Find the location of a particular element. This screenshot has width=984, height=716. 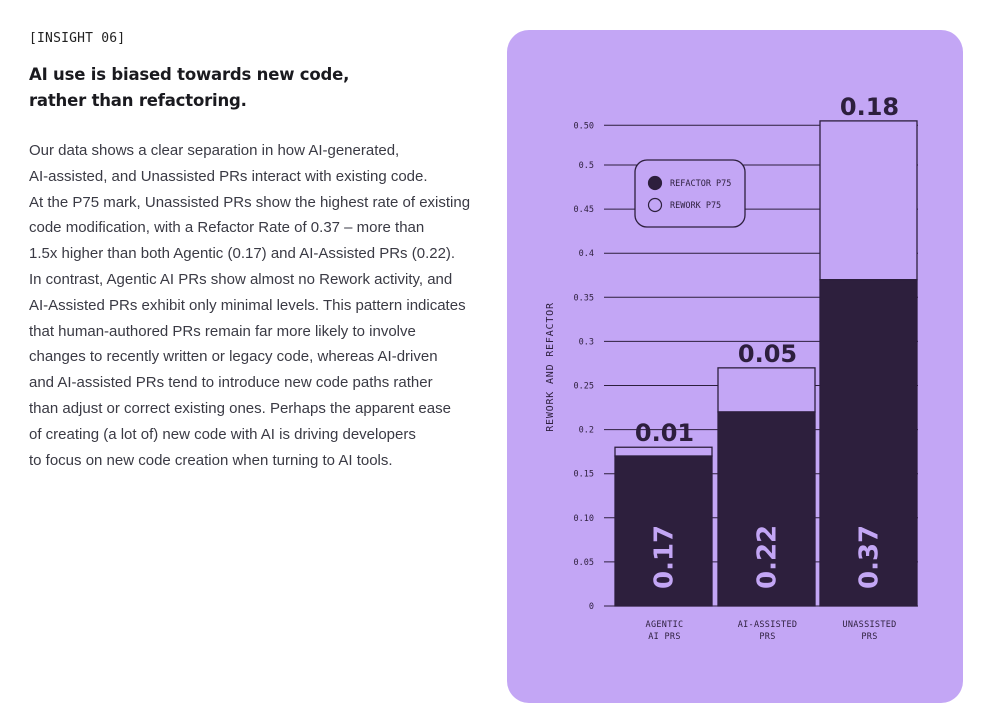

insight-tag: [INSIGHT 06] is located at coordinates (77, 38).